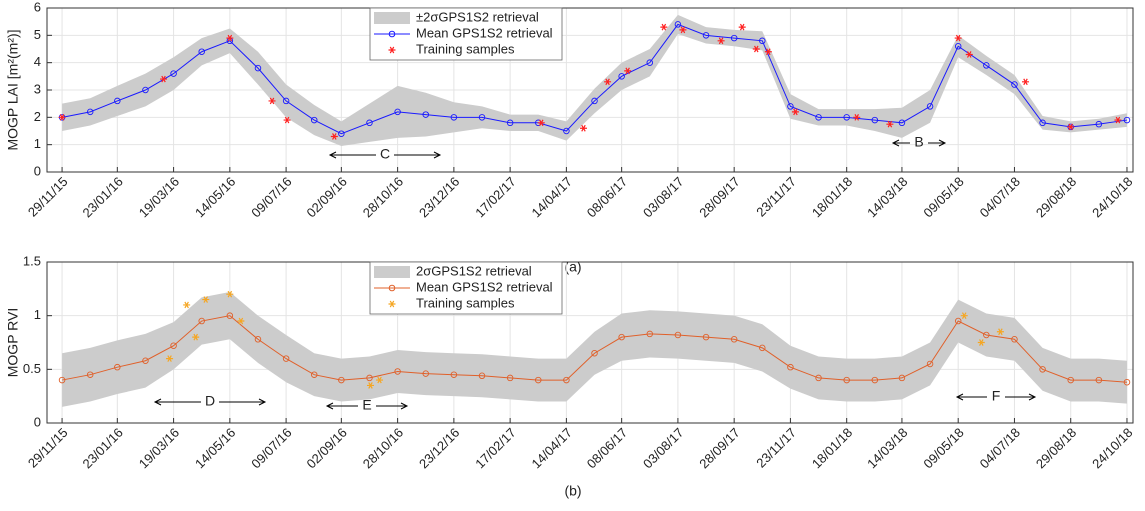 The height and width of the screenshot is (511, 1145). What do you see at coordinates (32, 260) in the screenshot?
I see `y-tick-label: 1.5` at bounding box center [32, 260].